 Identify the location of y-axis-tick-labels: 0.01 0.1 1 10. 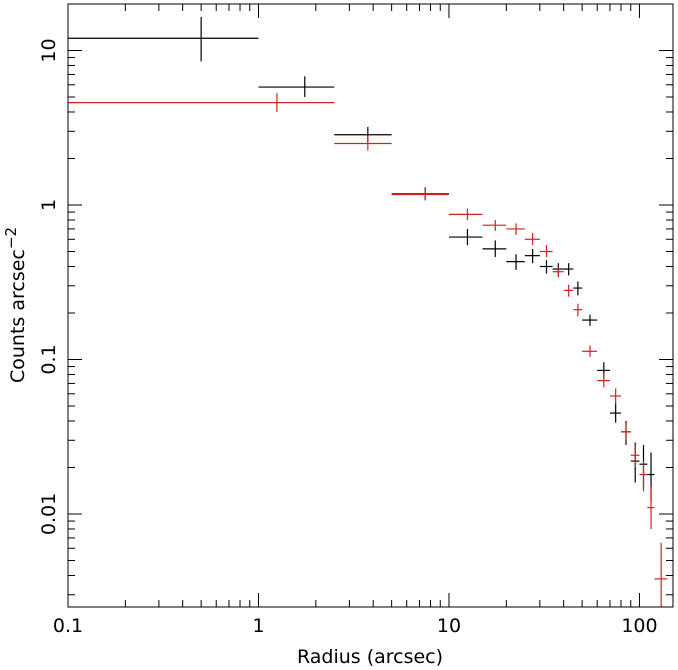
(49, 286).